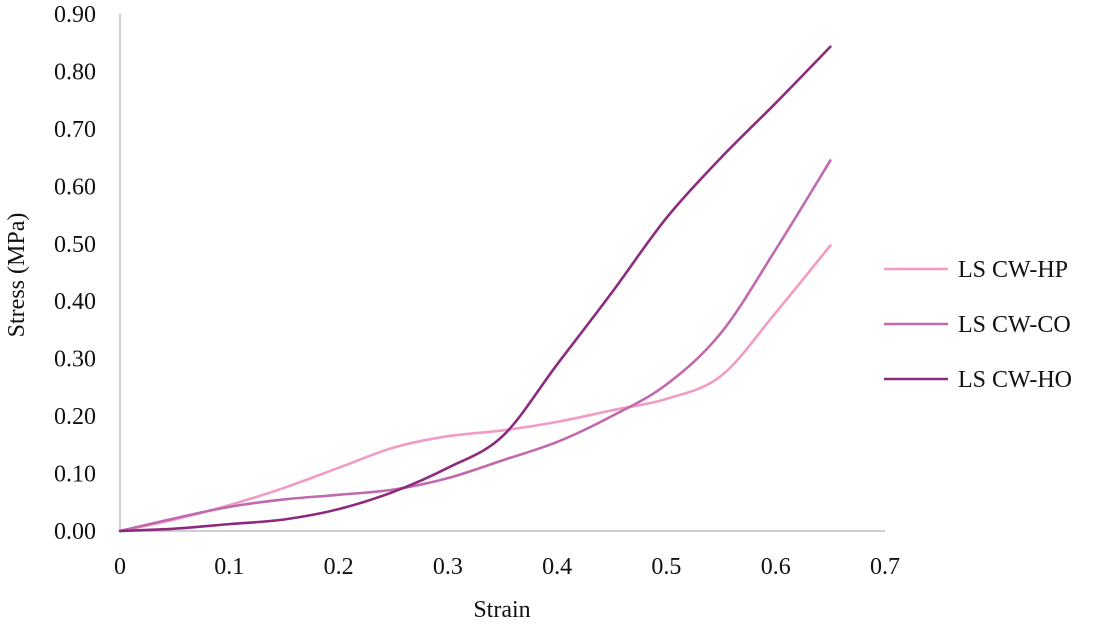  What do you see at coordinates (885, 567) in the screenshot?
I see `x-tick-label: 0.7` at bounding box center [885, 567].